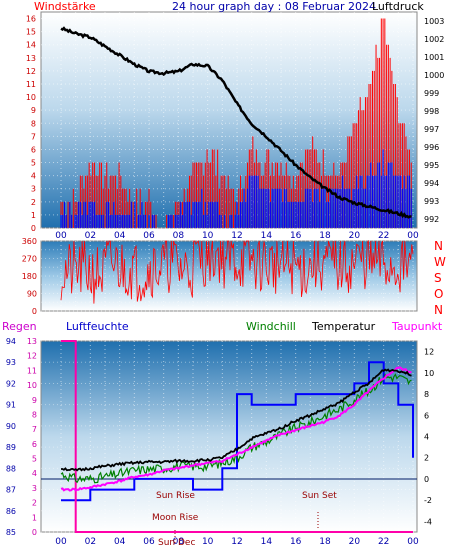 The width and height of the screenshot is (462, 550). Describe the element at coordinates (65, 6) in the screenshot. I see `wind-strength-label: Windstärke` at that location.